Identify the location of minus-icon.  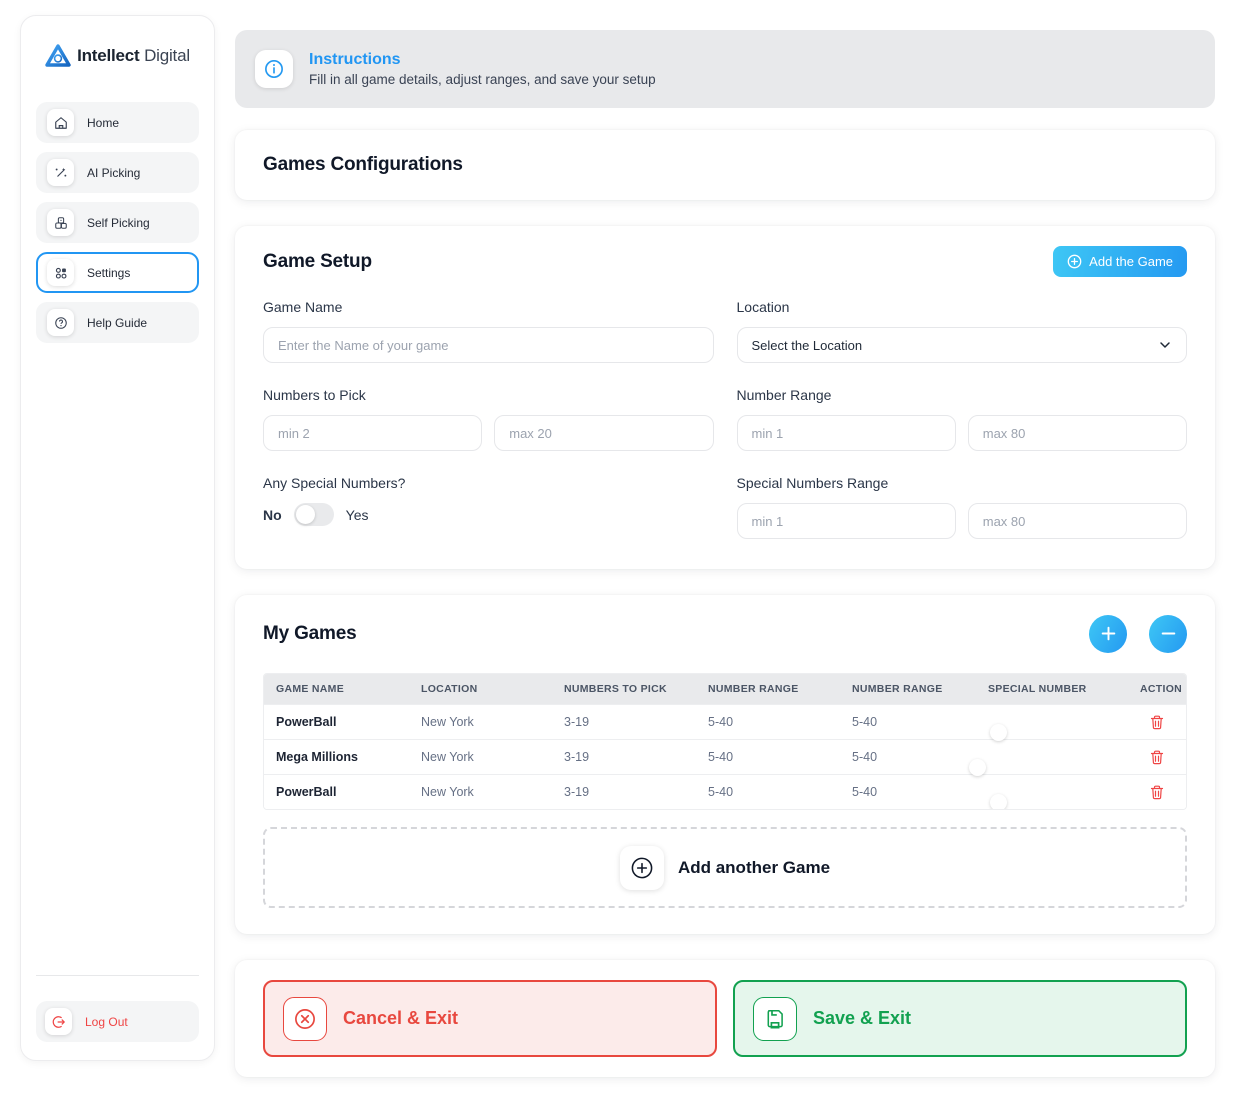
(1168, 633).